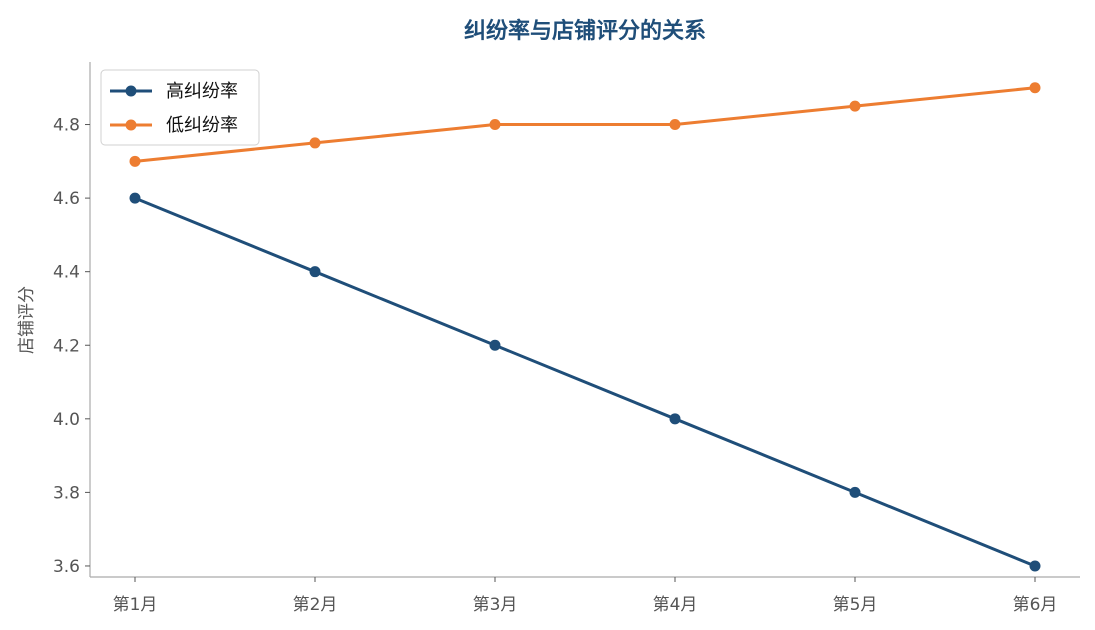  What do you see at coordinates (1035, 605) in the screenshot?
I see `x-tick-label: 第6月` at bounding box center [1035, 605].